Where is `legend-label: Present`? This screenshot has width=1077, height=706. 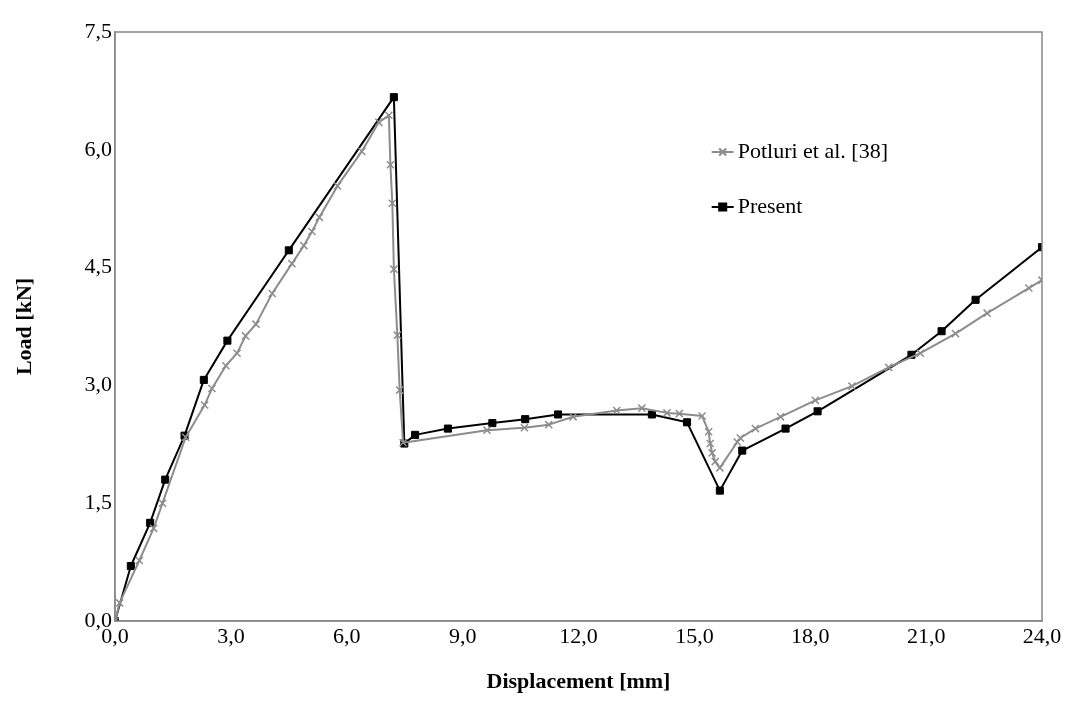 legend-label: Present is located at coordinates (770, 205).